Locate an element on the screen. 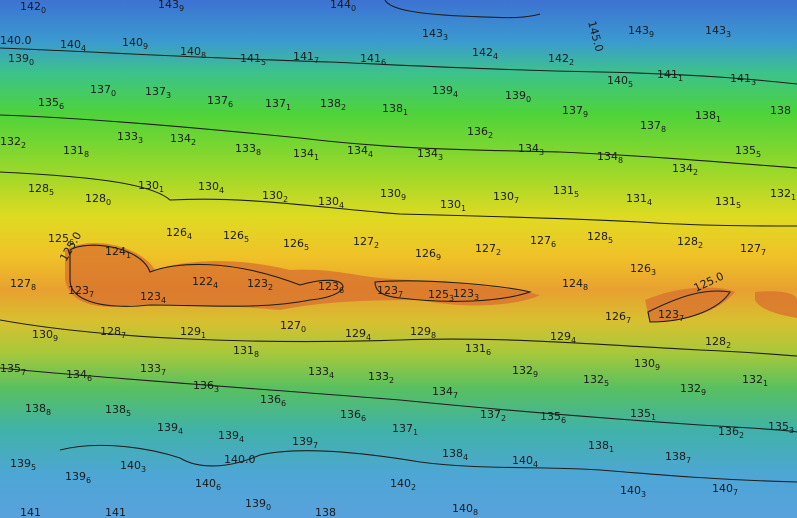  sounding: 1276 is located at coordinates (543, 241).